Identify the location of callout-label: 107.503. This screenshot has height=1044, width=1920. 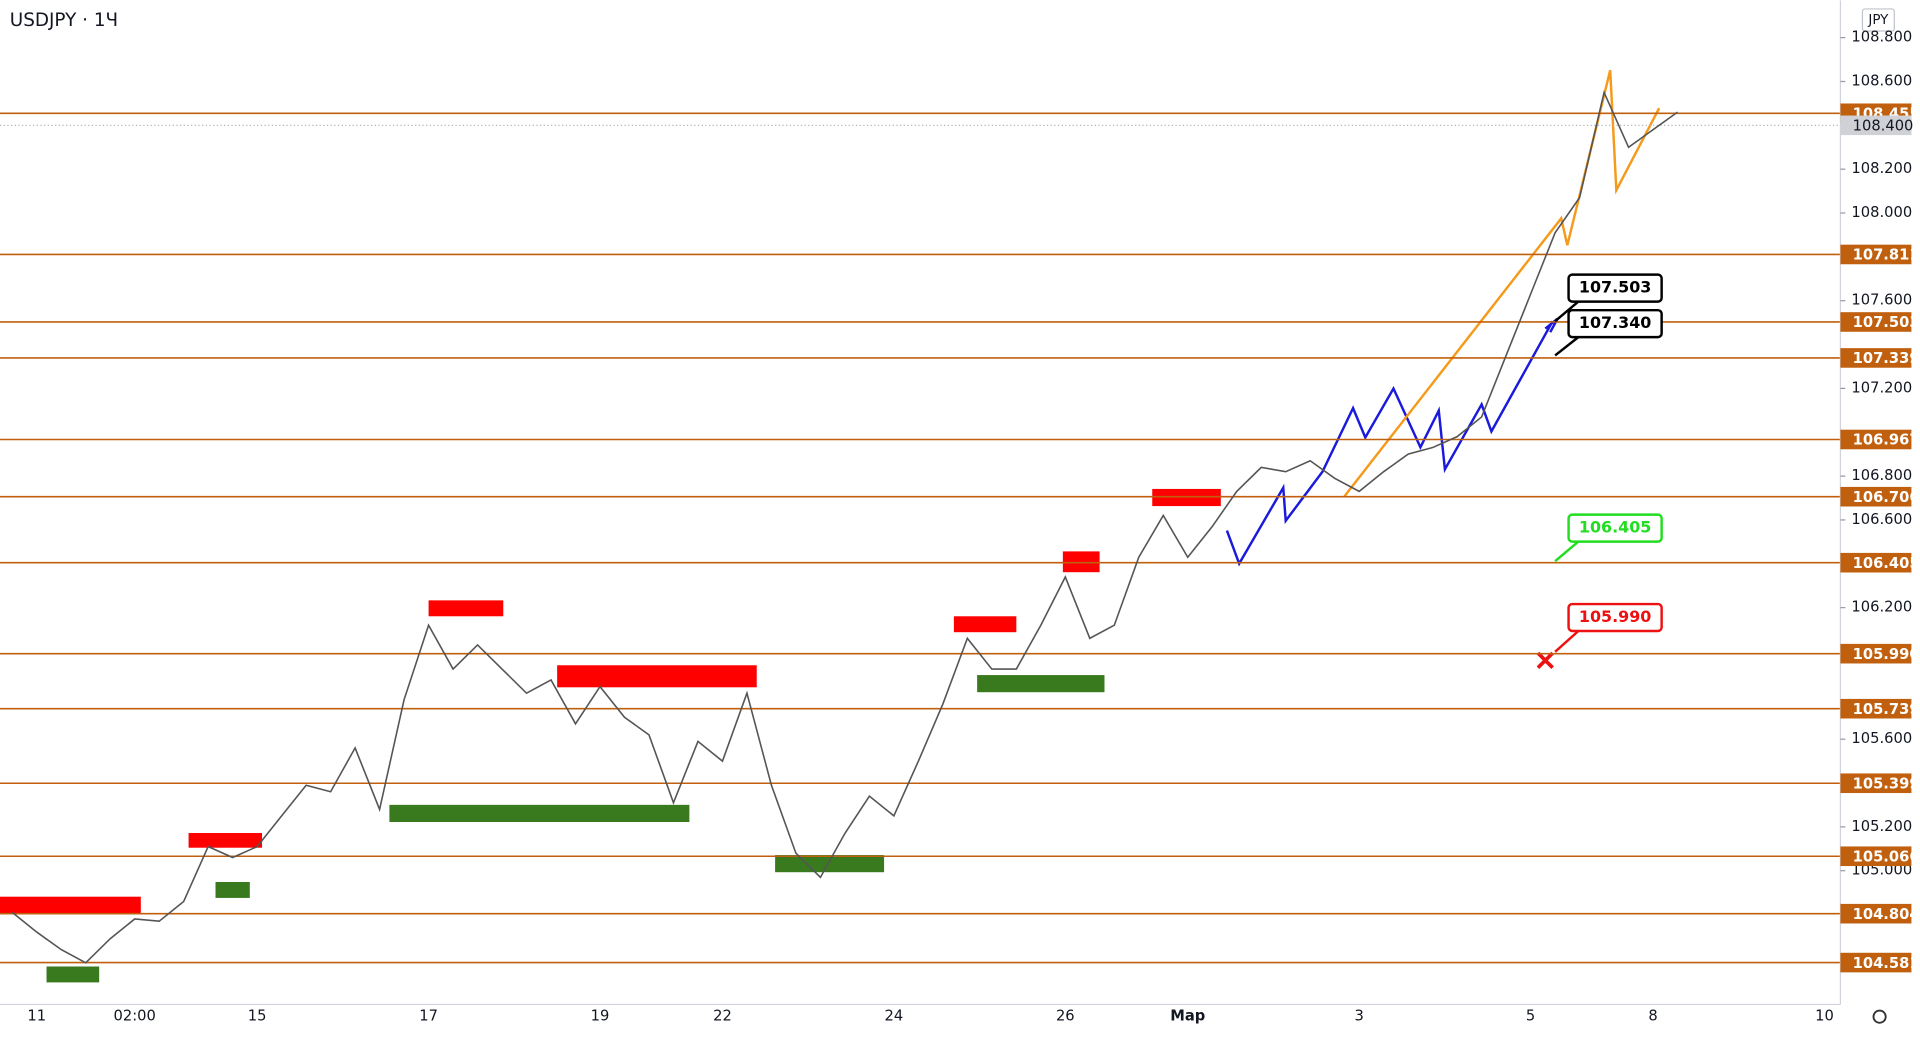
(1615, 287).